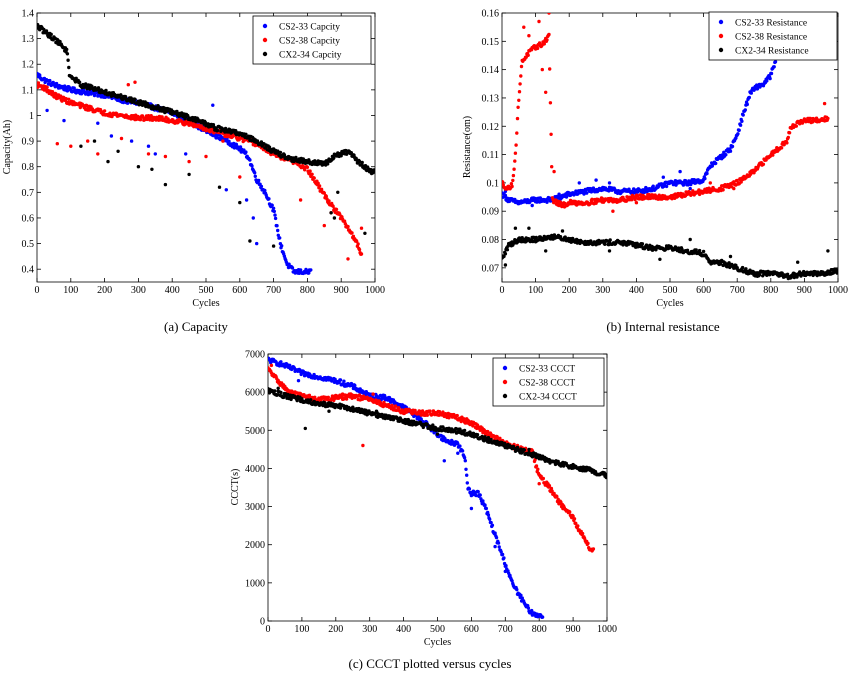 This screenshot has height=675, width=852. Describe the element at coordinates (28, 218) in the screenshot. I see `y-tick-label: 0.6` at that location.